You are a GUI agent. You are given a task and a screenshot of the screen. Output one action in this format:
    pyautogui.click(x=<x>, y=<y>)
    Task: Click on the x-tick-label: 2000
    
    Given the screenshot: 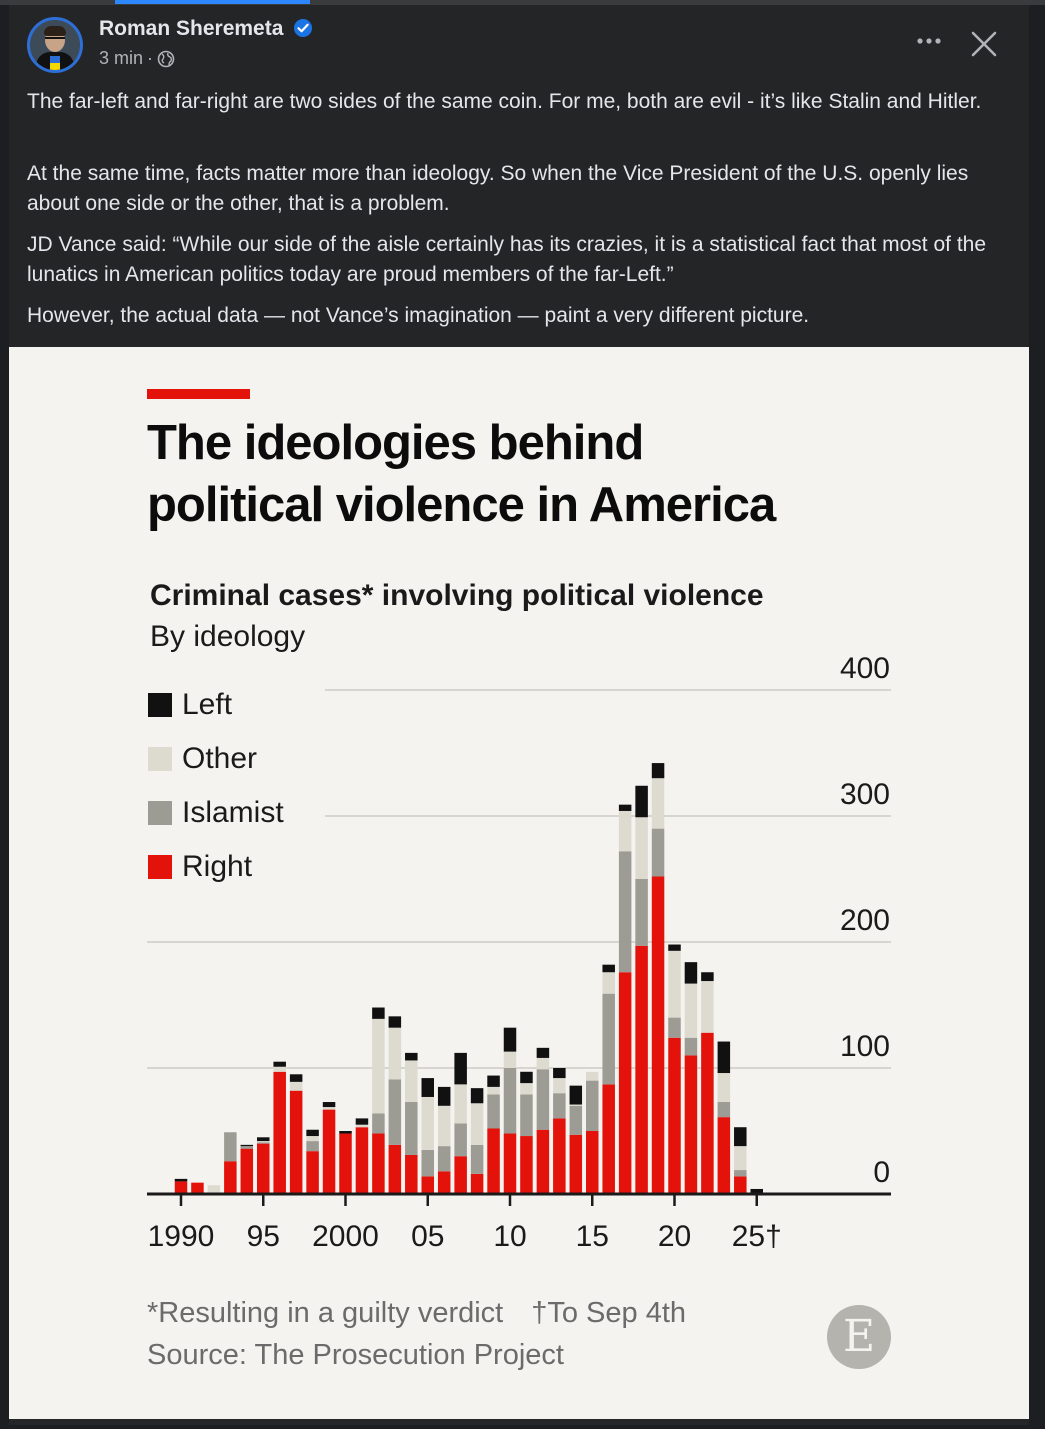 What is the action you would take?
    pyautogui.click(x=345, y=1236)
    